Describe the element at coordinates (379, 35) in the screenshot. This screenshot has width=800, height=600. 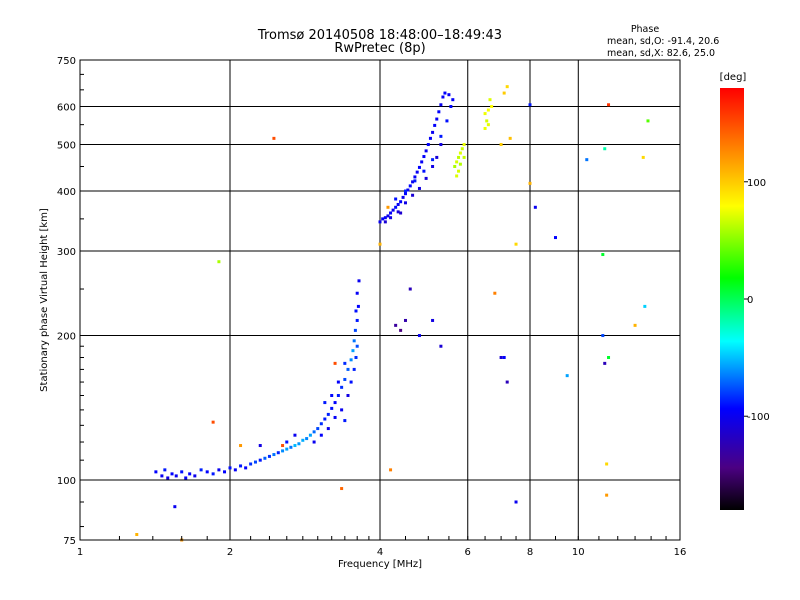
I see `chart-title: Tromsø 20140508 18:48:00–18:49:43` at that location.